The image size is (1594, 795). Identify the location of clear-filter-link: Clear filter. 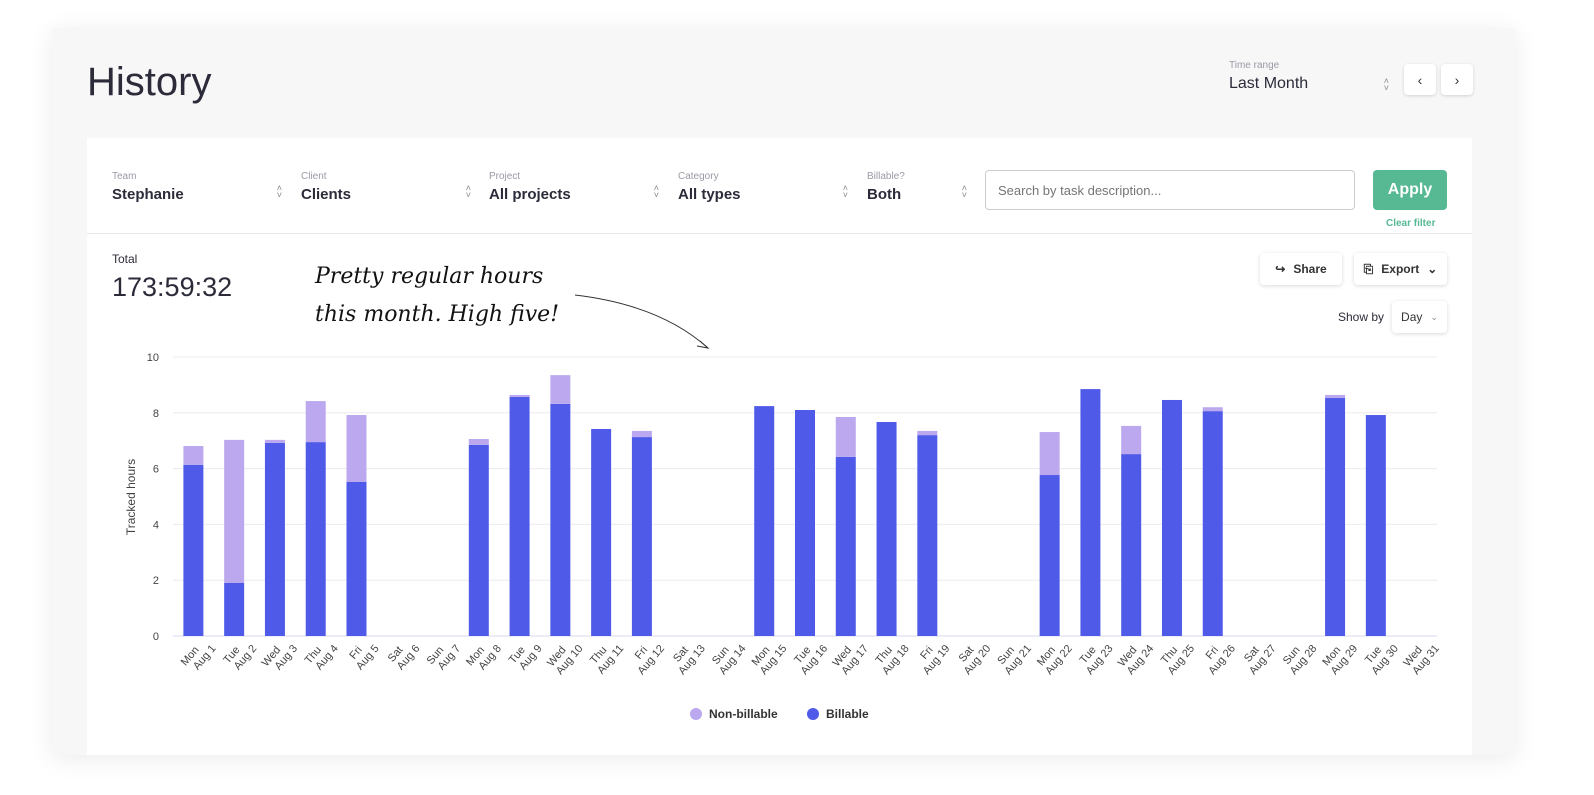
(1411, 223).